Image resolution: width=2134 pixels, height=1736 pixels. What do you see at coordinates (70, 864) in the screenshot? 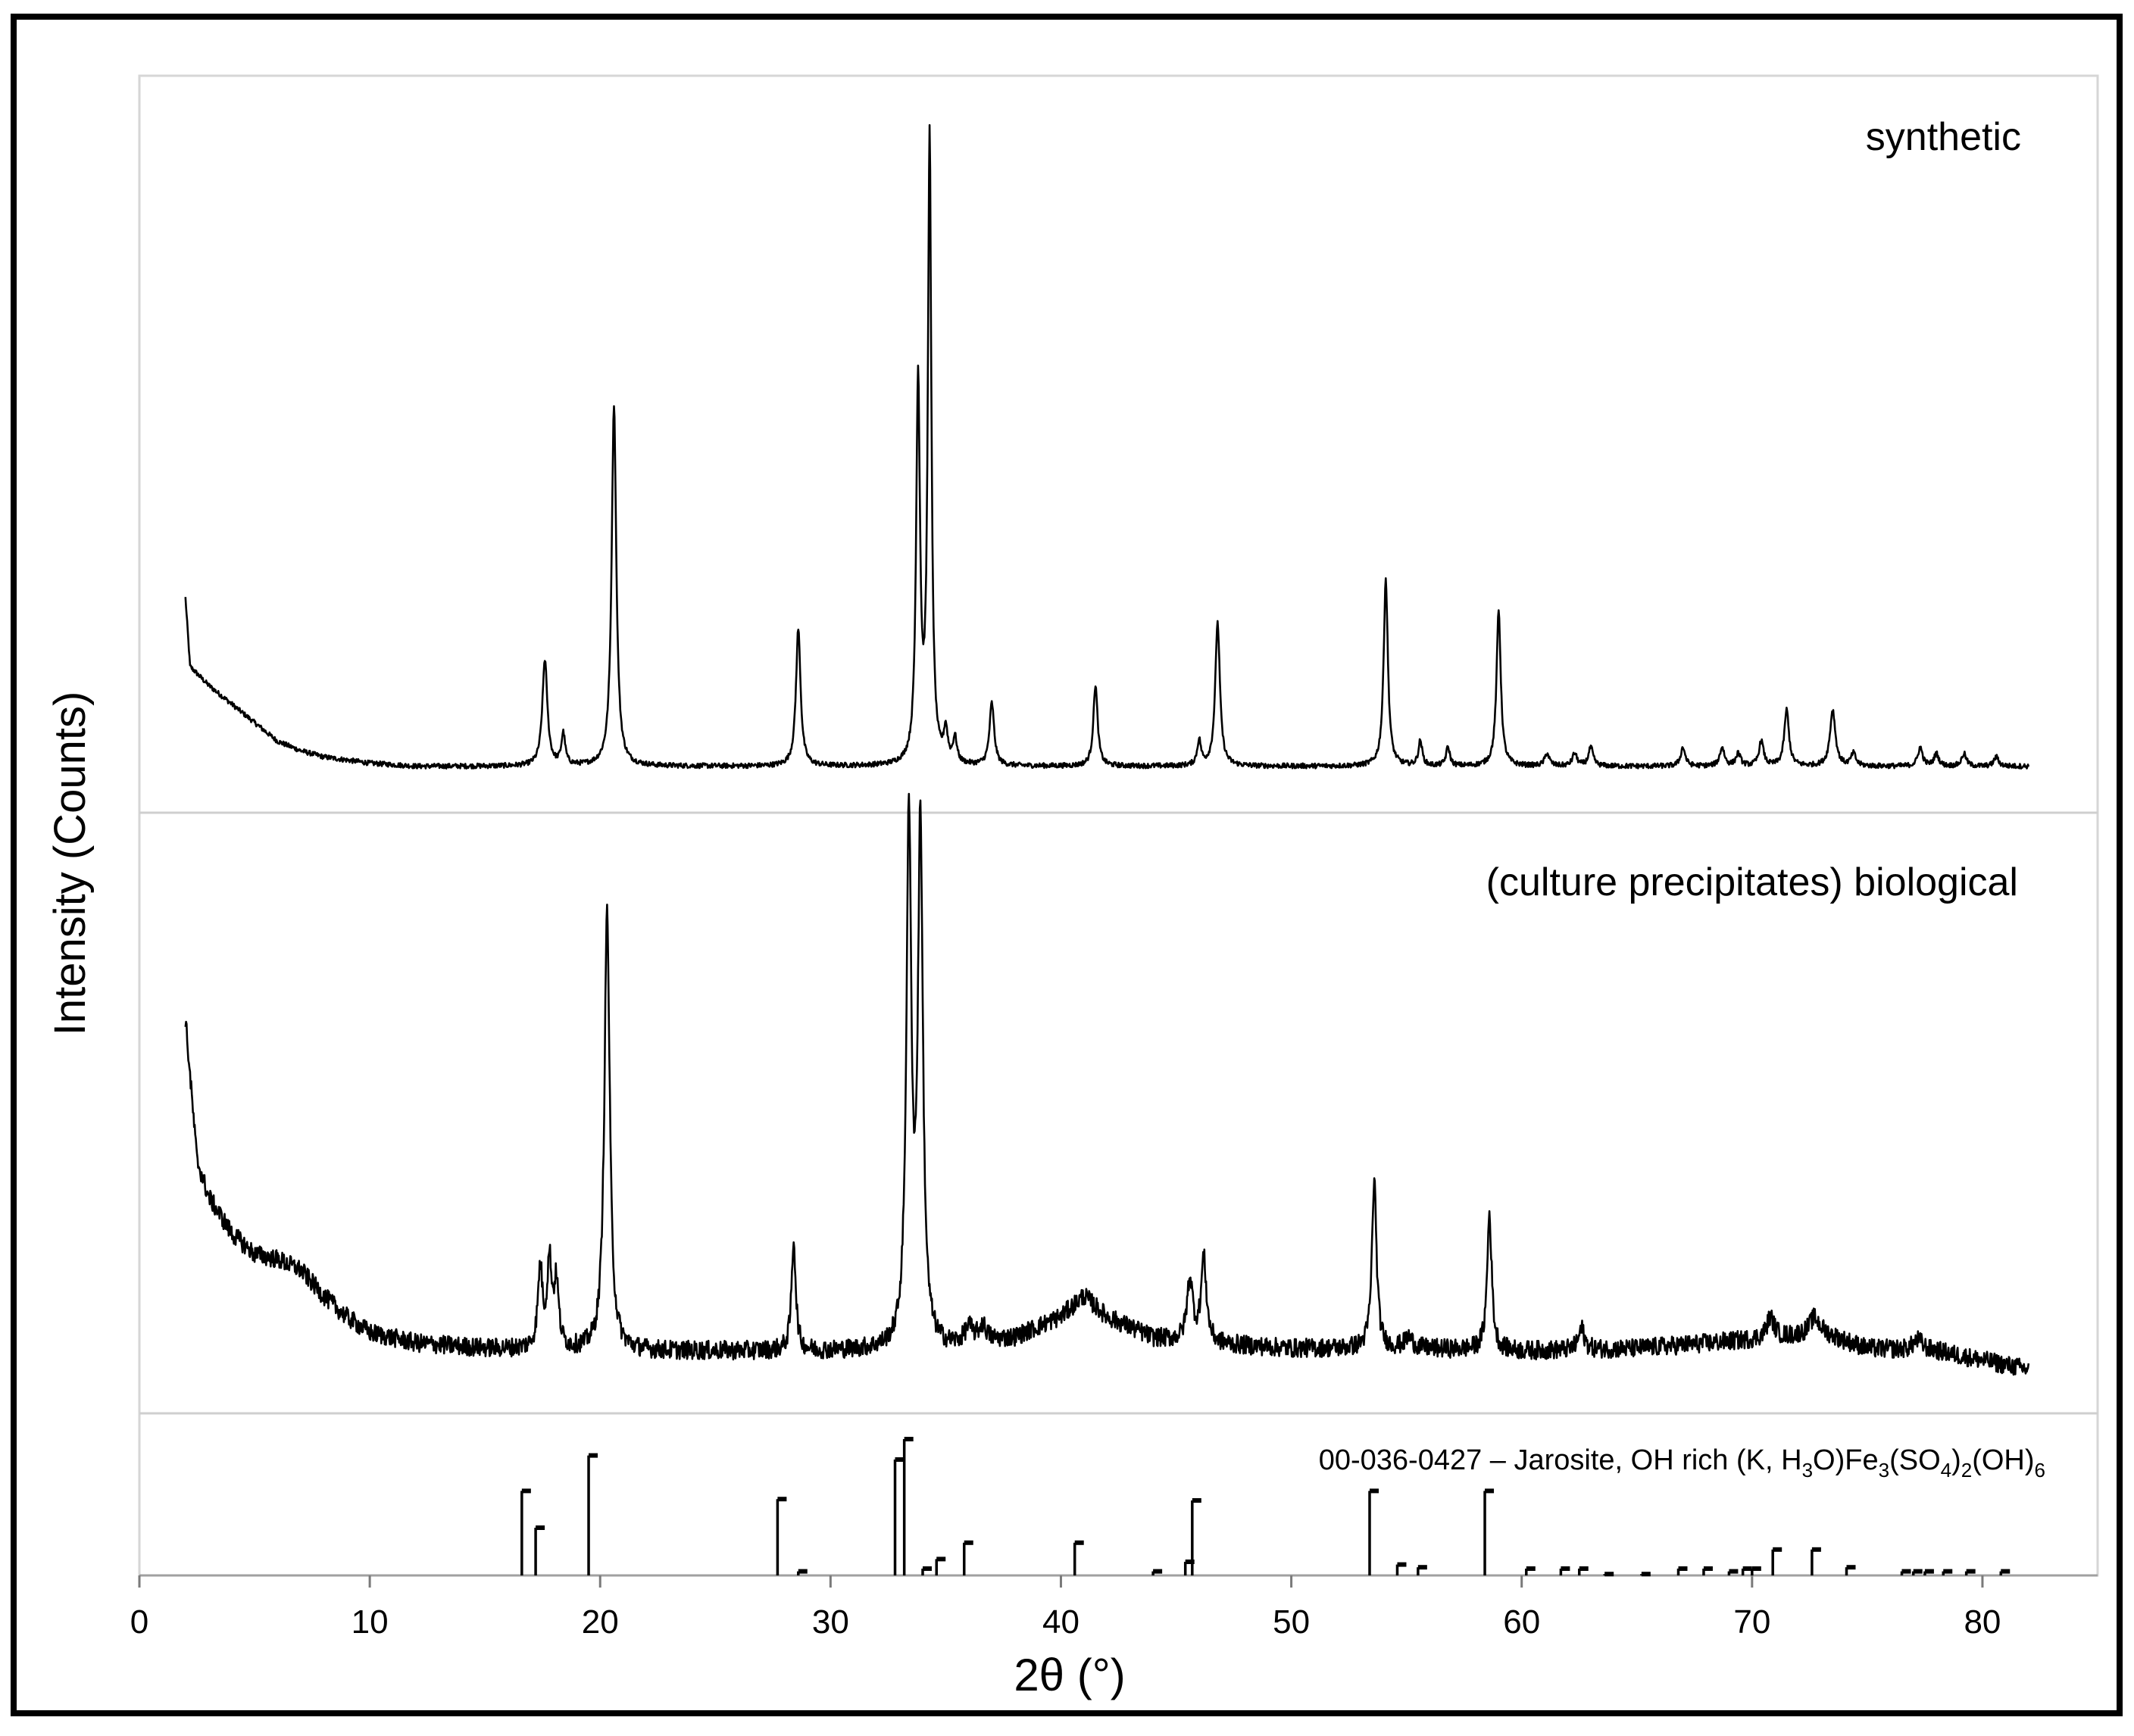
I see `y-axis-title: Intensity (Counts)` at bounding box center [70, 864].